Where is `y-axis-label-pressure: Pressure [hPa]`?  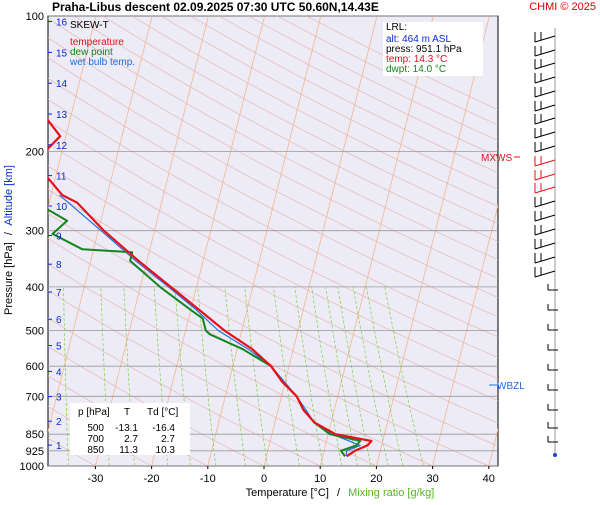 y-axis-label-pressure: Pressure [hPa] is located at coordinates (9, 278).